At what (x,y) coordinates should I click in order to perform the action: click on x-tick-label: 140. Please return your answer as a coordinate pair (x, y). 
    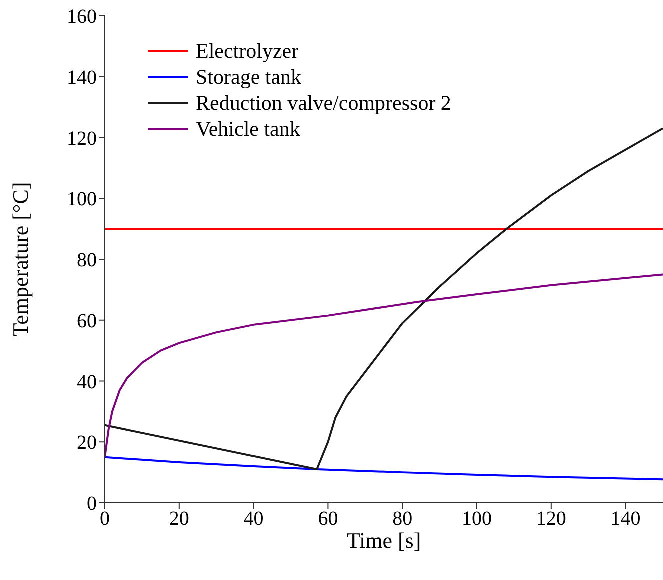
    Looking at the image, I should click on (625, 519).